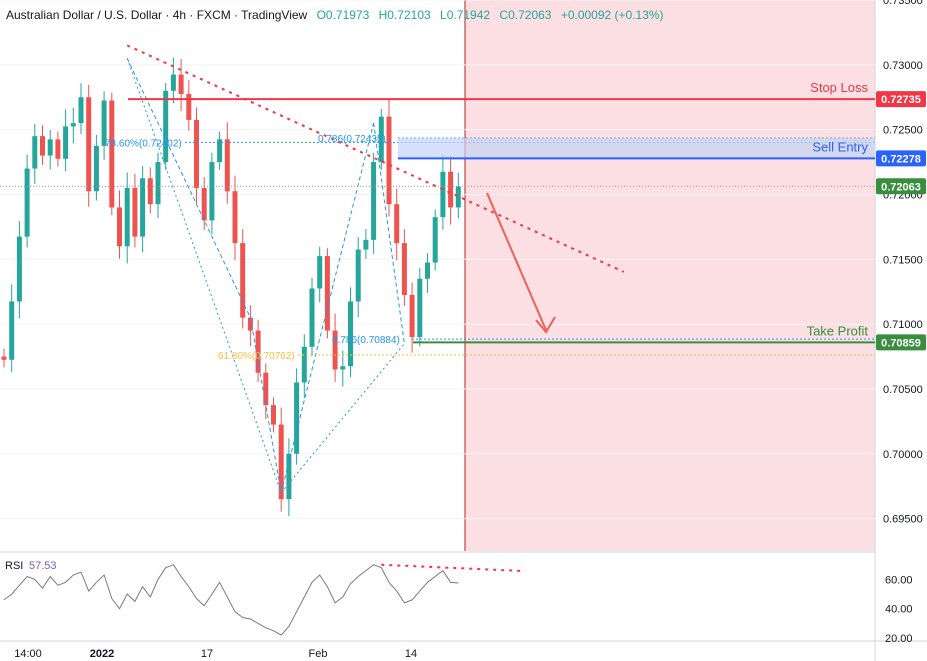 Image resolution: width=927 pixels, height=661 pixels. Describe the element at coordinates (903, 455) in the screenshot. I see `price-tick-label: 0.70000` at that location.